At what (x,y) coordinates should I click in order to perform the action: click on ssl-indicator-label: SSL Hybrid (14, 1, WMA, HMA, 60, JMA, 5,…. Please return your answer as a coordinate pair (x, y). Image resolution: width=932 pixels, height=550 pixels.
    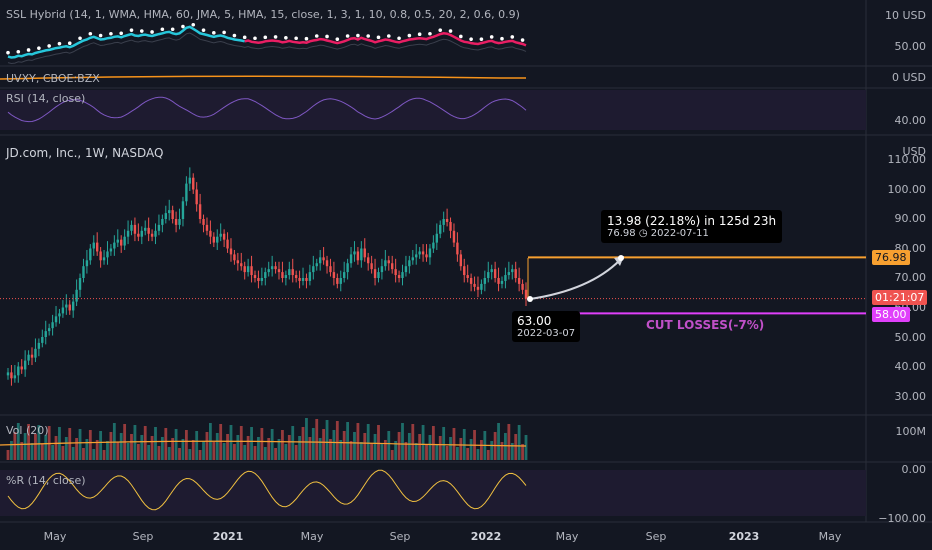
    Looking at the image, I should click on (263, 14).